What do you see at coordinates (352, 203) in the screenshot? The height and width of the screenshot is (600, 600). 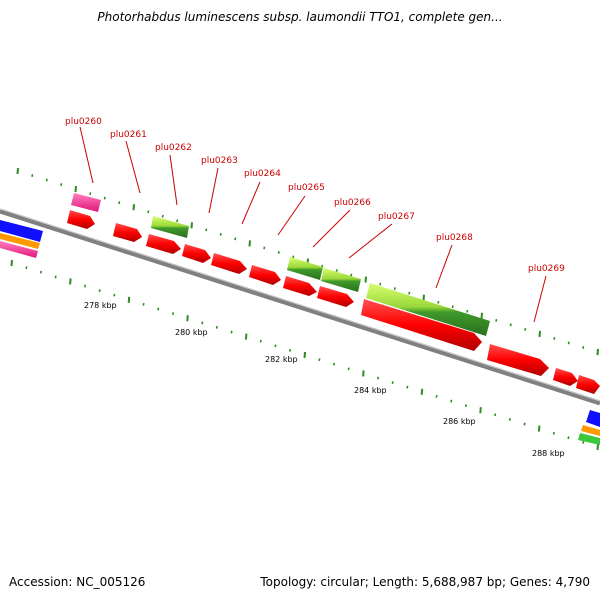 I see `svg-text: plu0266` at bounding box center [352, 203].